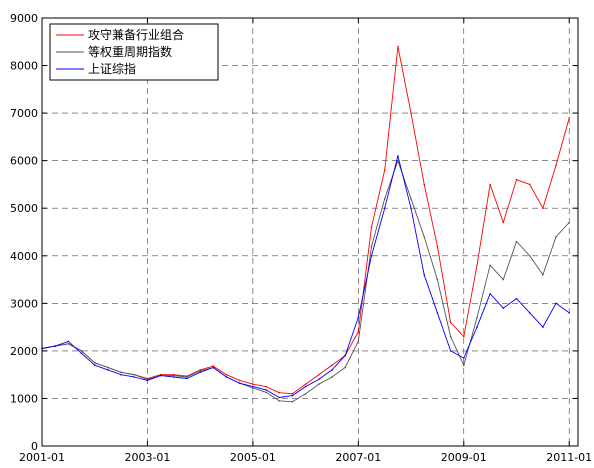  What do you see at coordinates (24, 113) in the screenshot?
I see `y-tick-label: 7000` at bounding box center [24, 113].